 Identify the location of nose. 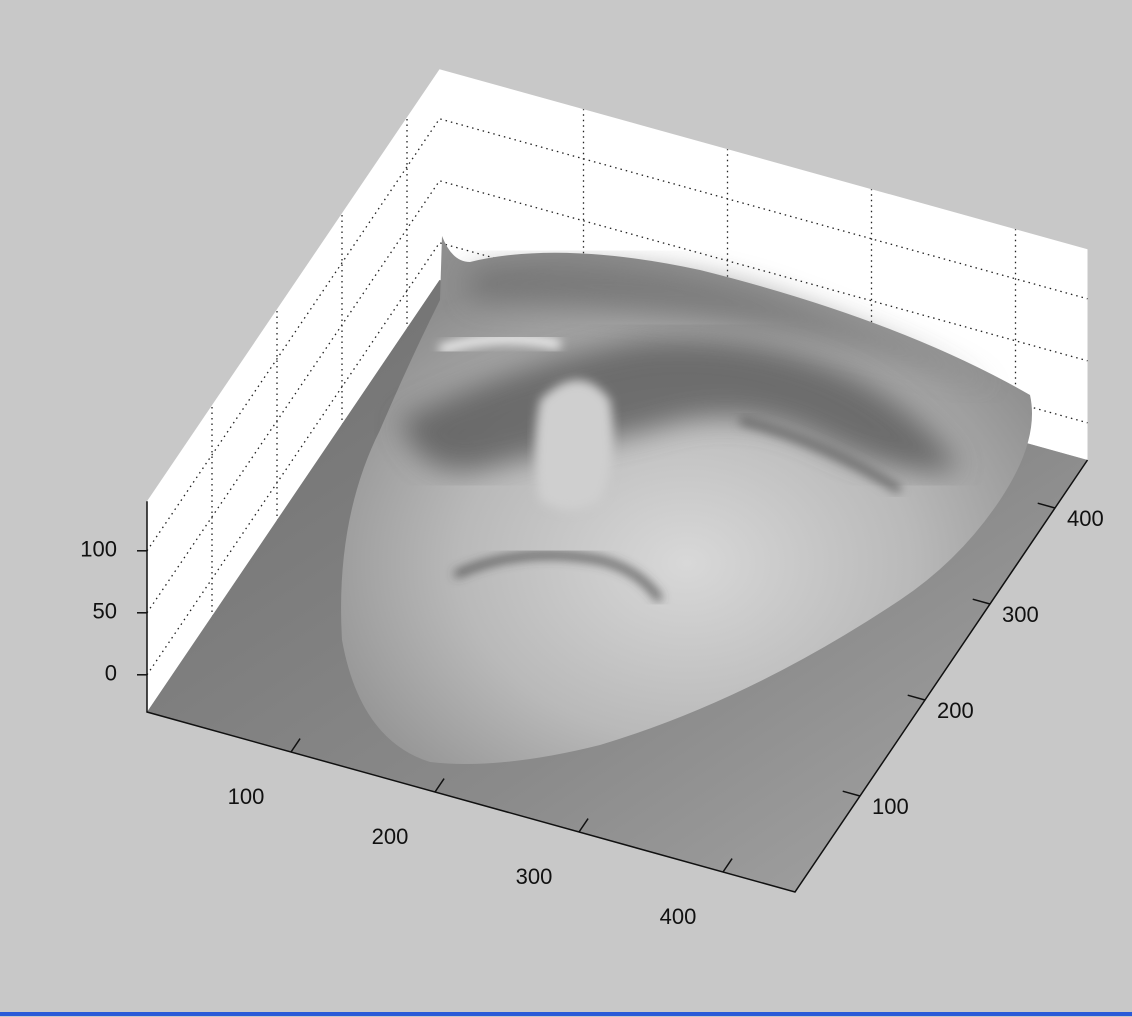
(574, 445).